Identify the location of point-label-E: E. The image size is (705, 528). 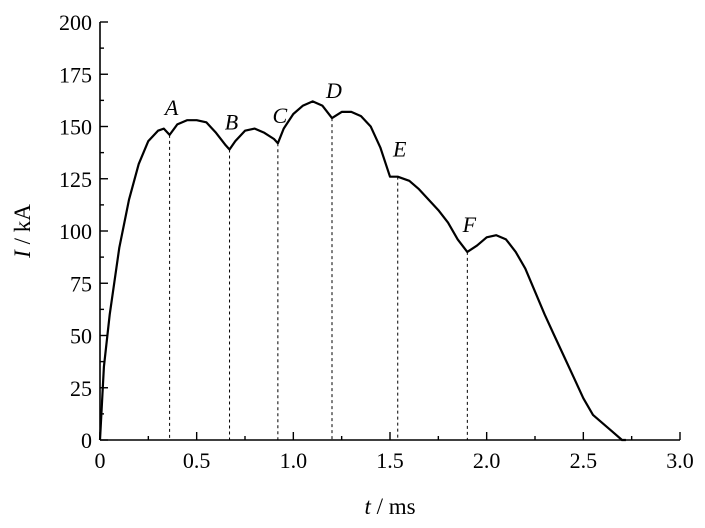
(399, 149).